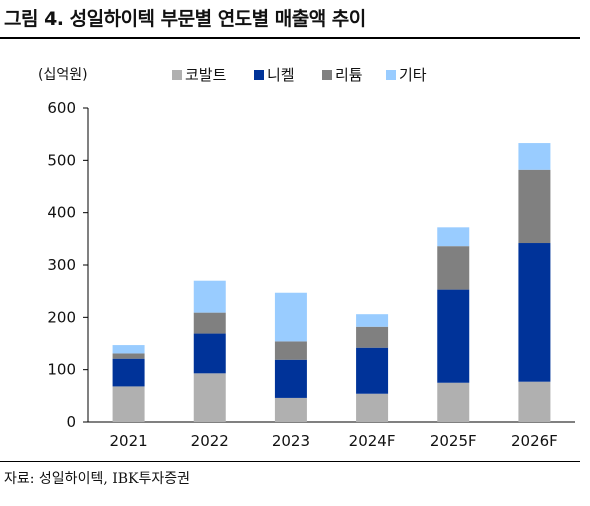 This screenshot has width=590, height=506. Describe the element at coordinates (290, 461) in the screenshot. I see `source-rule` at that location.